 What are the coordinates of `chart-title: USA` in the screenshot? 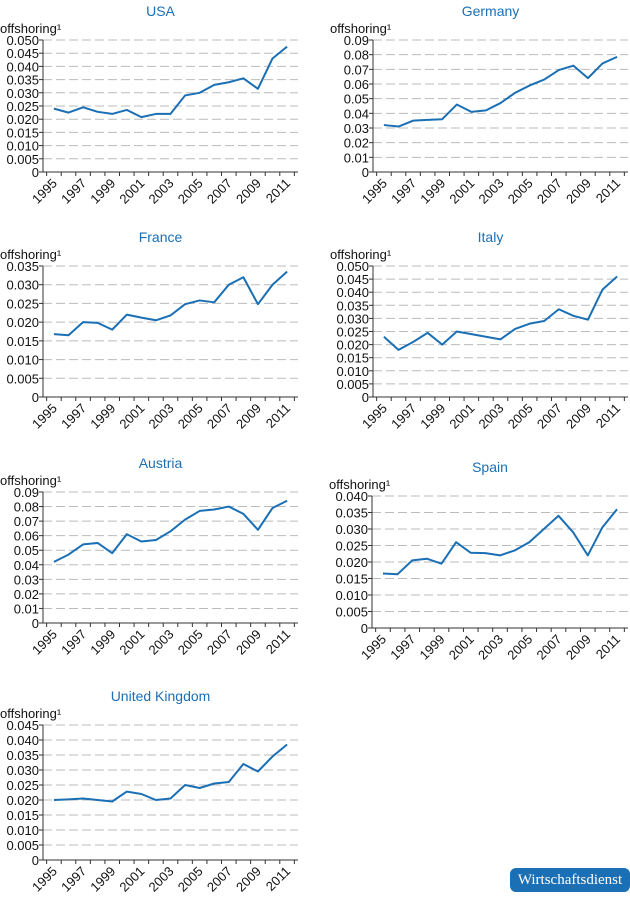 It's located at (160, 11).